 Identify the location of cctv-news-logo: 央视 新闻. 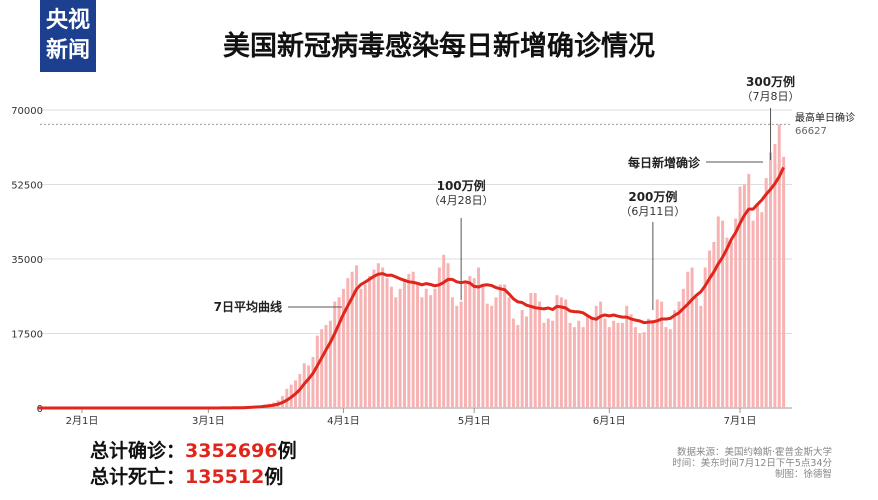
(68, 36).